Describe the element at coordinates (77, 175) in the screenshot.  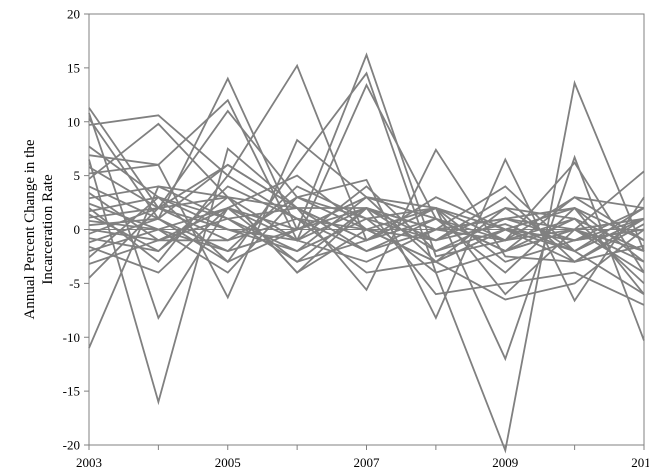
I see `y-tick-label: 5` at that location.